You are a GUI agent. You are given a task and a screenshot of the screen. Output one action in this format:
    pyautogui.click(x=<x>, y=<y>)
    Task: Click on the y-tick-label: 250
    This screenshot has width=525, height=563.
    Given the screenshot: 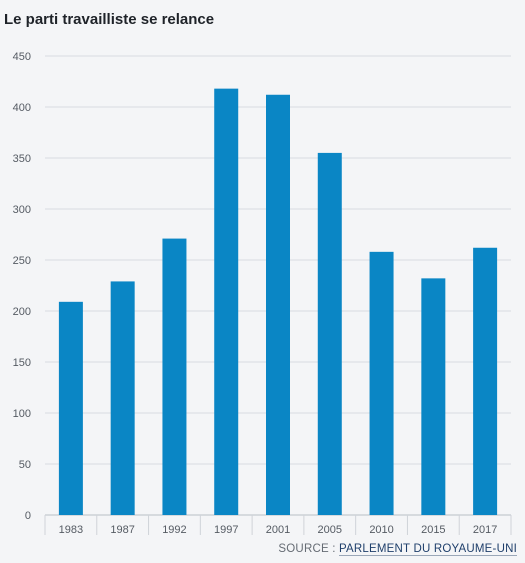 What is the action you would take?
    pyautogui.click(x=22, y=261)
    